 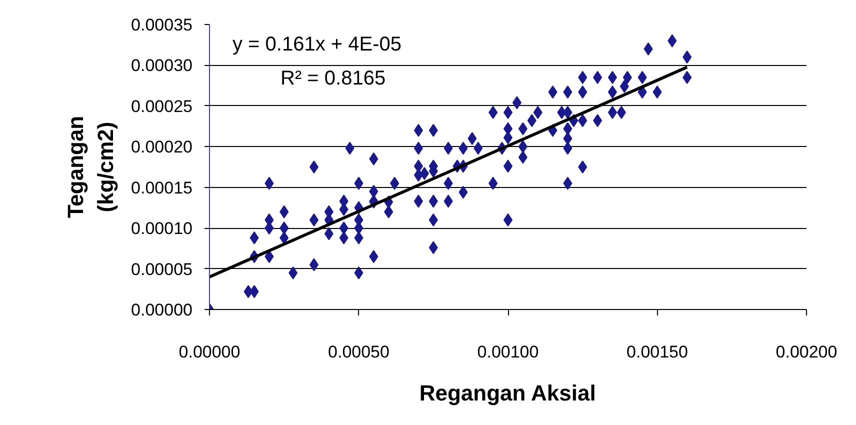 What do you see at coordinates (161, 66) in the screenshot?
I see `y-tick-label: 0.00030` at bounding box center [161, 66].